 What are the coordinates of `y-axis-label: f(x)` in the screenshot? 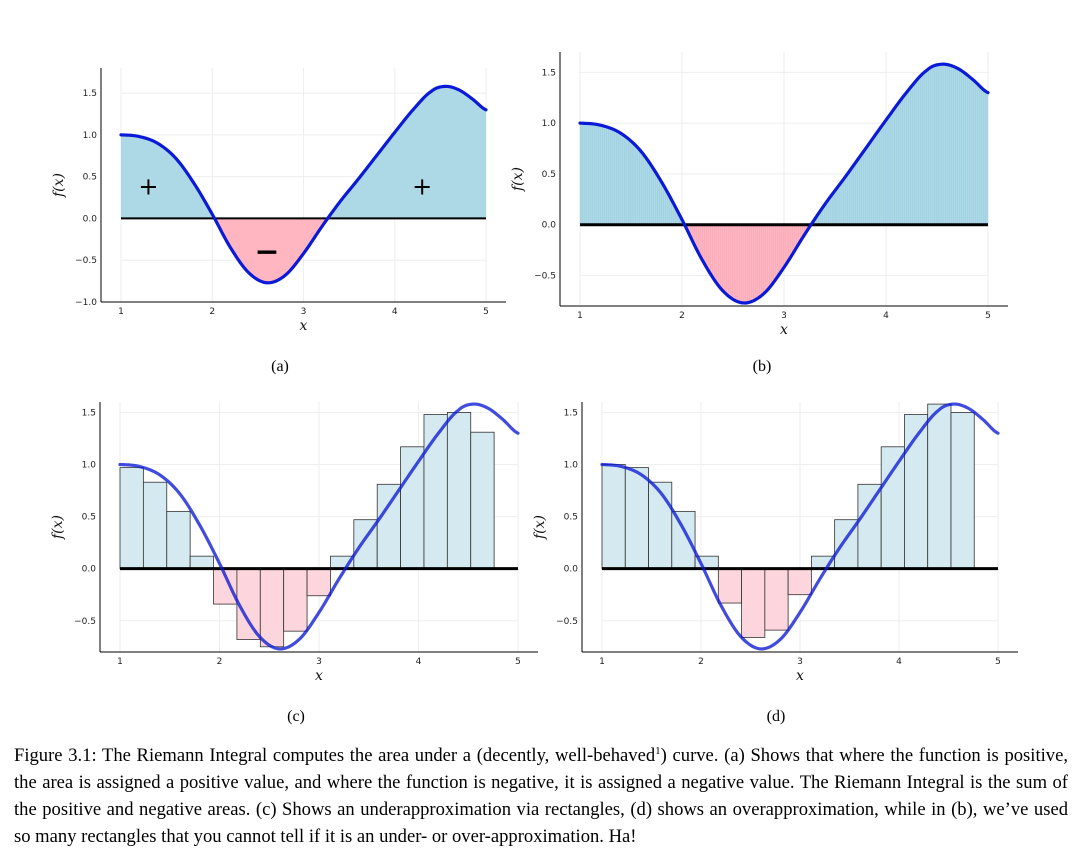 It's located at (540, 527).